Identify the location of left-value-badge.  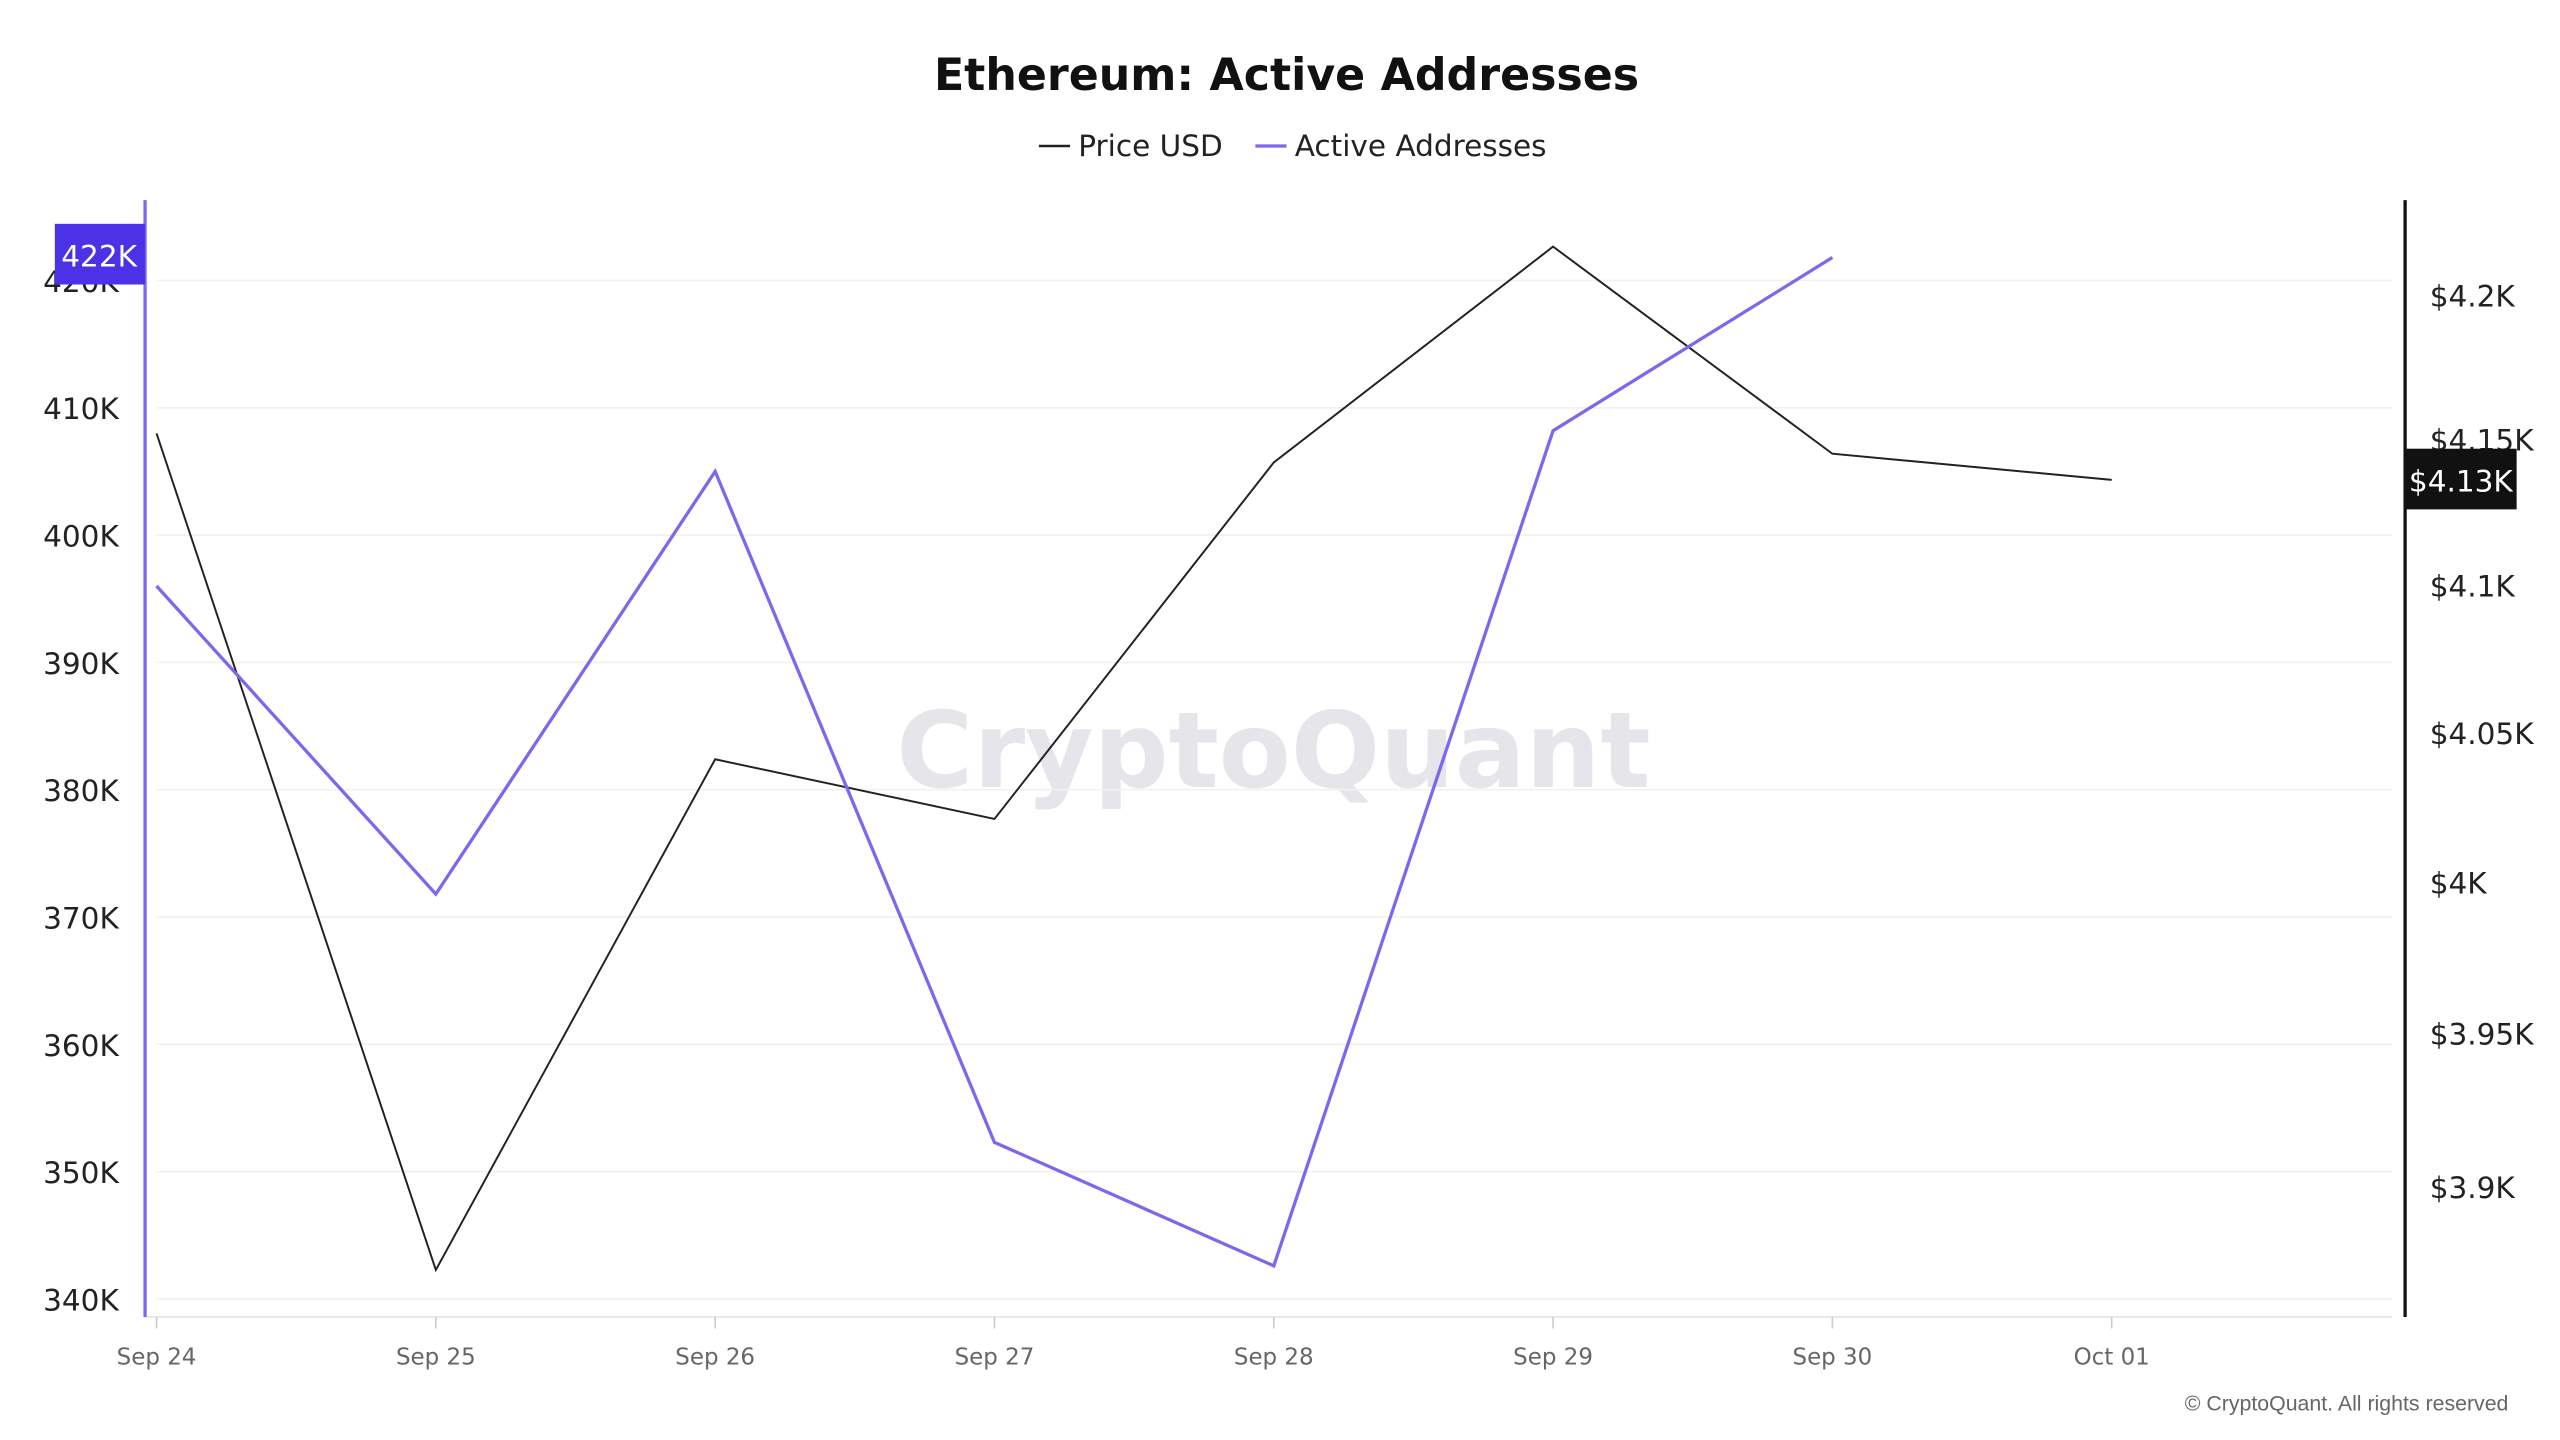
(100, 254).